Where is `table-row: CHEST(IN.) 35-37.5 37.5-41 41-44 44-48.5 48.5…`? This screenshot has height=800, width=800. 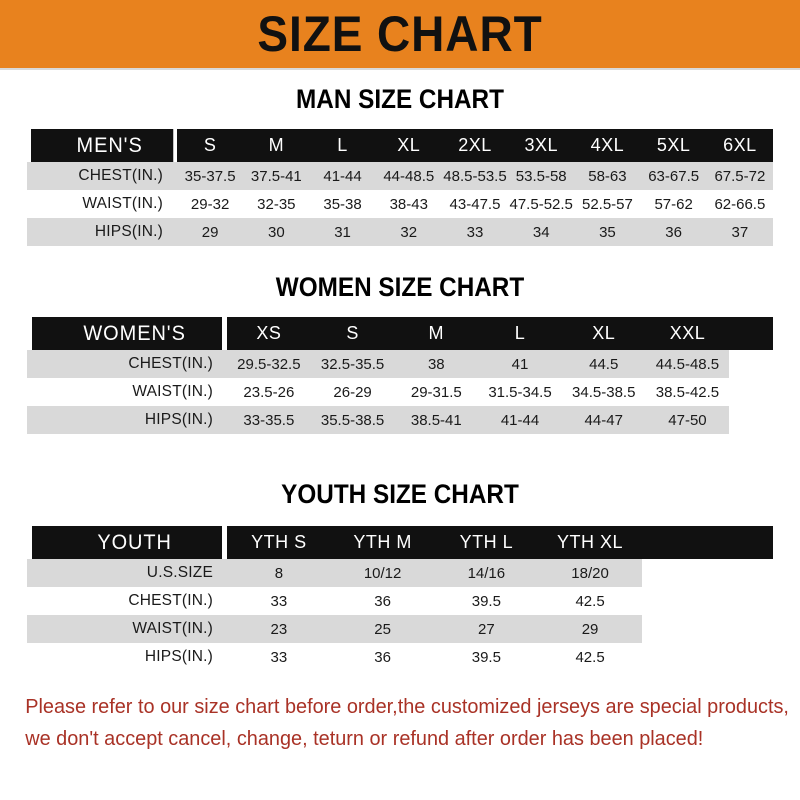
table-row: CHEST(IN.) 35-37.5 37.5-41 41-44 44-48.5 48.5… is located at coordinates (400, 176).